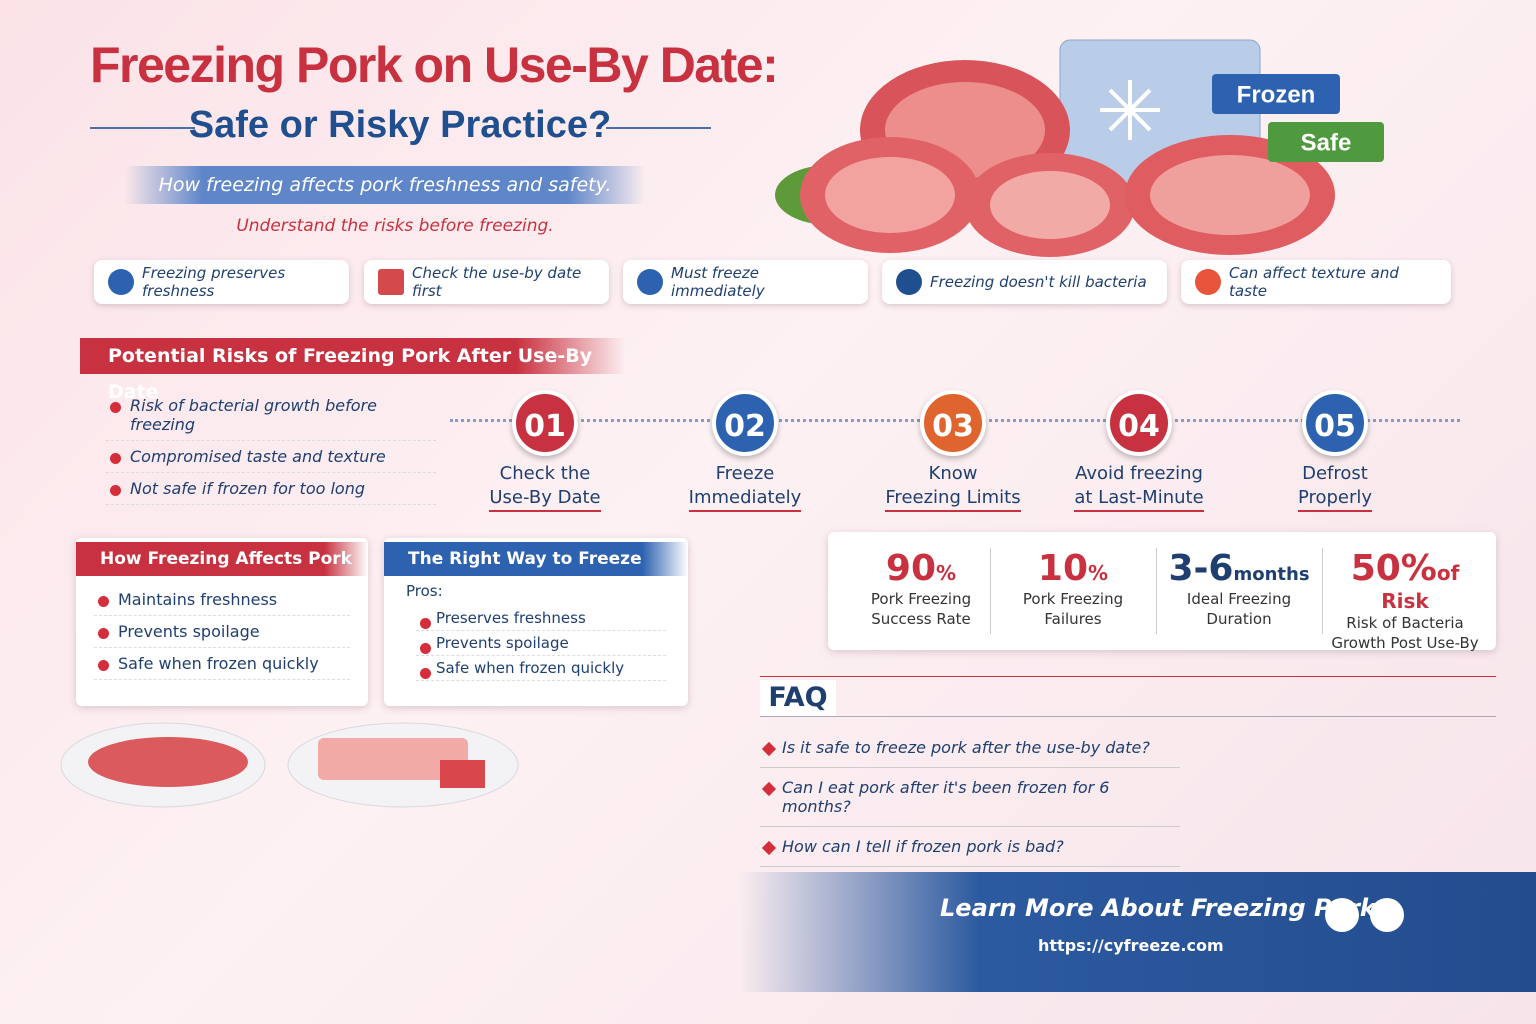 The height and width of the screenshot is (1024, 1536). I want to click on footer-url: https://cyfreeze.com, so click(1131, 945).